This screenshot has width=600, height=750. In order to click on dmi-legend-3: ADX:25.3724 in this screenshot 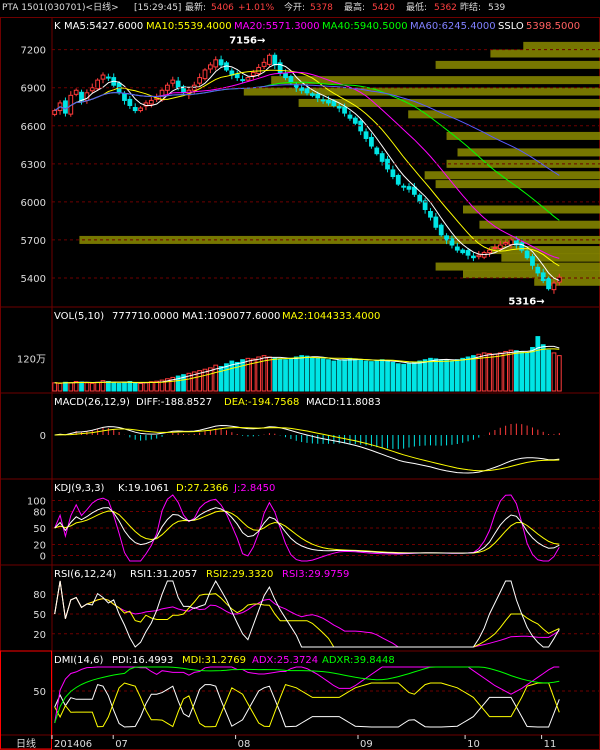, I will do `click(285, 660)`.